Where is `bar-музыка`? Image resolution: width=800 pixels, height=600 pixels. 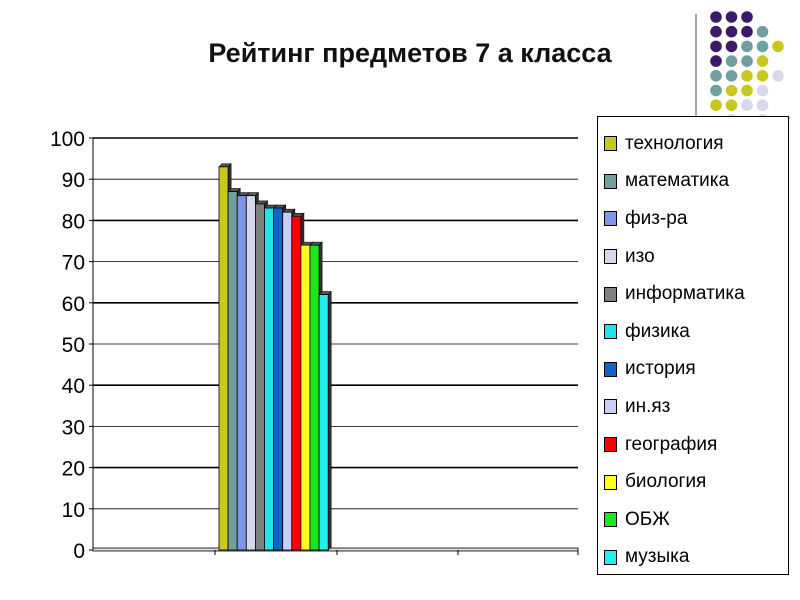
bar-музыка is located at coordinates (325, 420).